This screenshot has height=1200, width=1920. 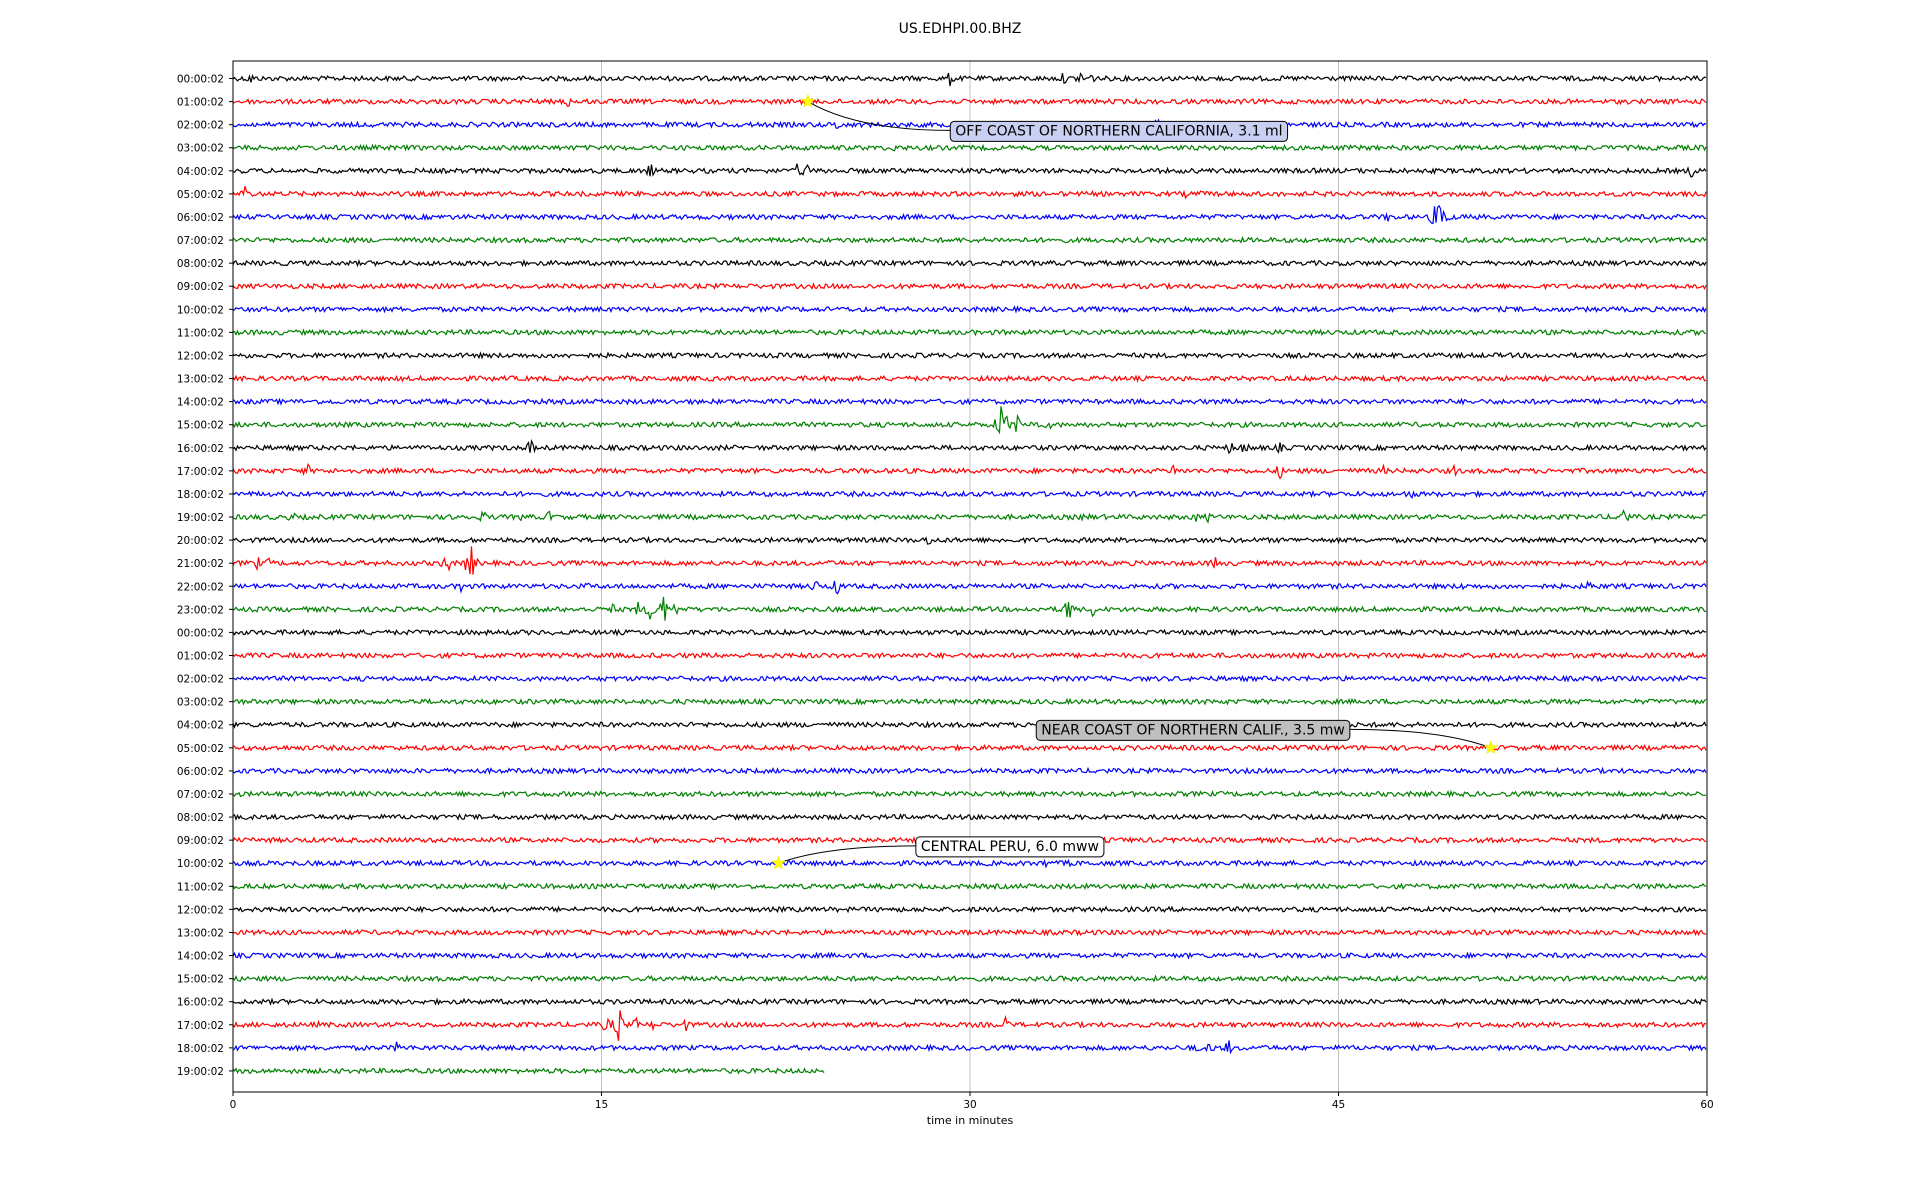 I want to click on y-tick-label: 20:00:02, so click(x=200, y=541).